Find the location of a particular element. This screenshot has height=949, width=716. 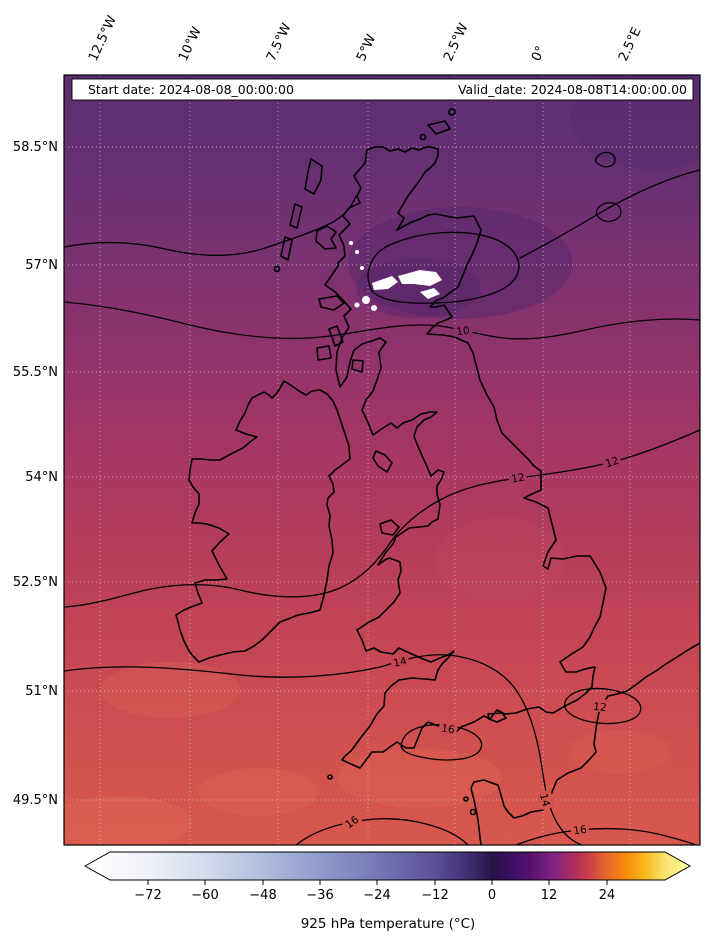

lat-tick-label: 51°N is located at coordinates (41, 691).